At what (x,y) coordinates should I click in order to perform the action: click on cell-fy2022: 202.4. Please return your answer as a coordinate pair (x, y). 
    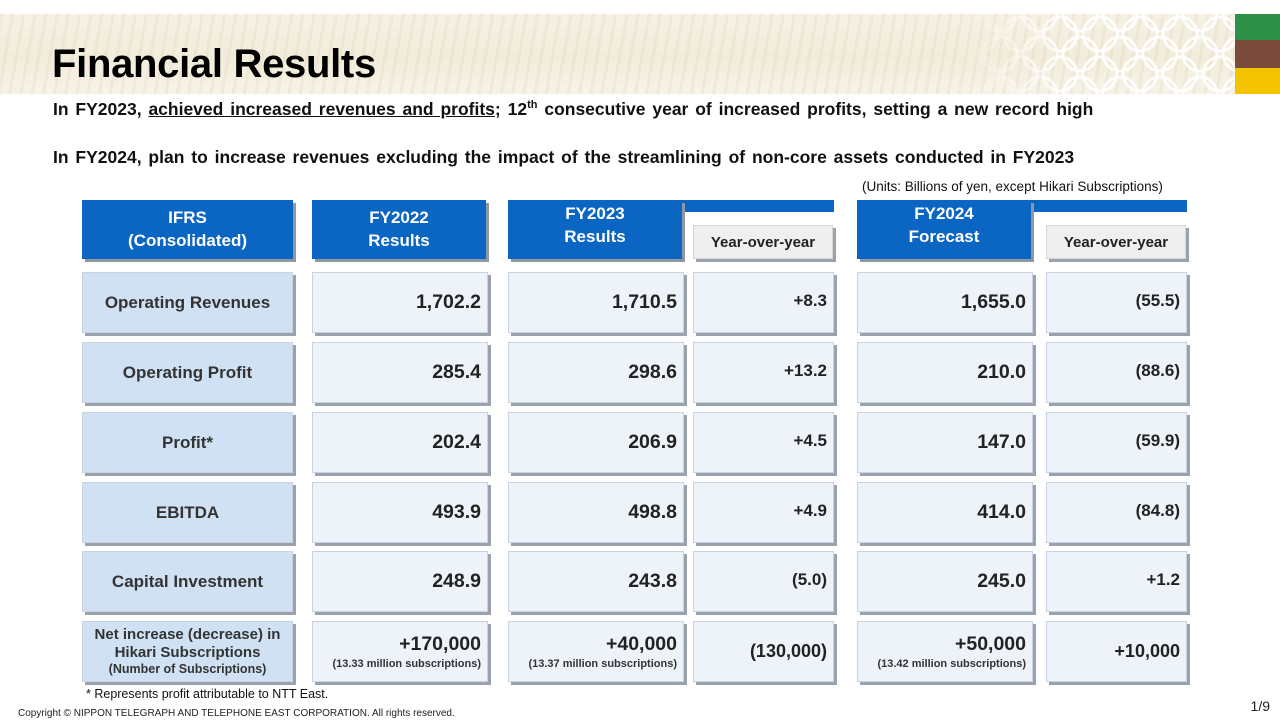
    Looking at the image, I should click on (400, 442).